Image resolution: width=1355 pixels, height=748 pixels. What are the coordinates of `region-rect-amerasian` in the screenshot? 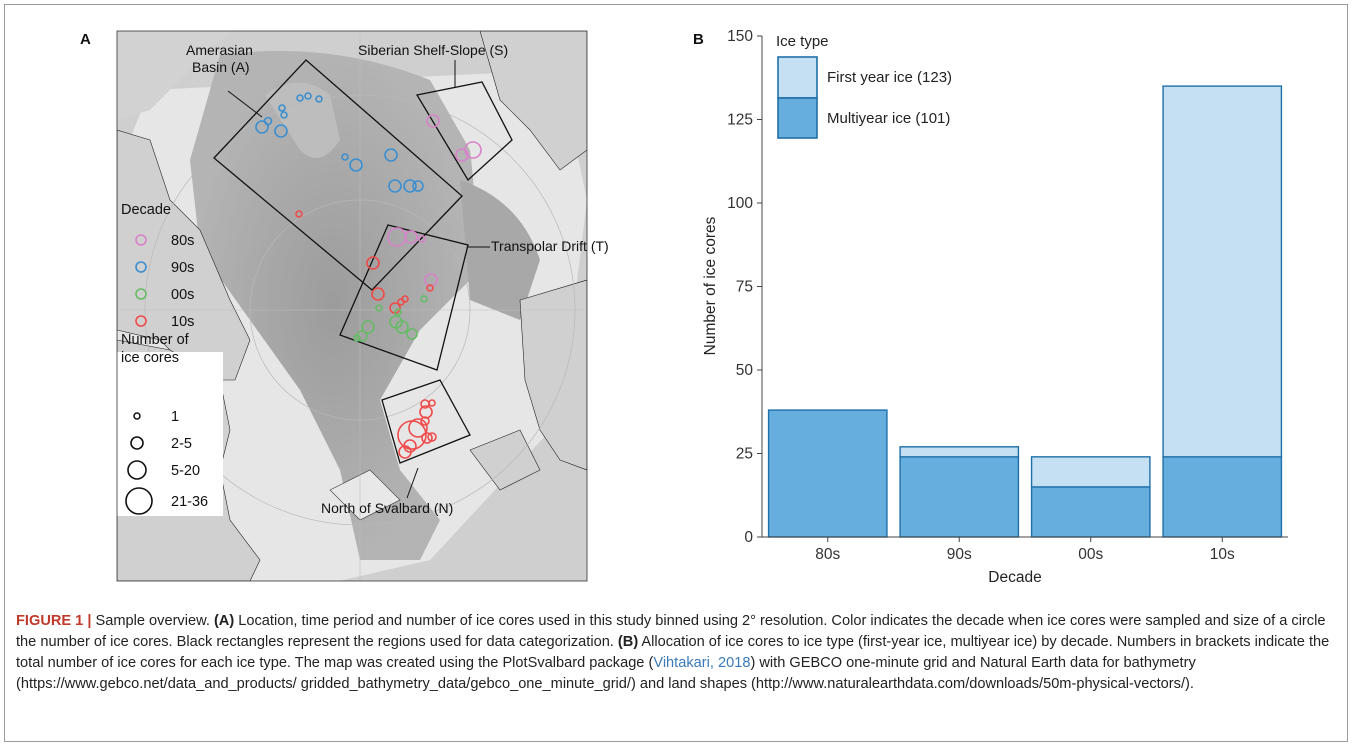 It's located at (338, 175).